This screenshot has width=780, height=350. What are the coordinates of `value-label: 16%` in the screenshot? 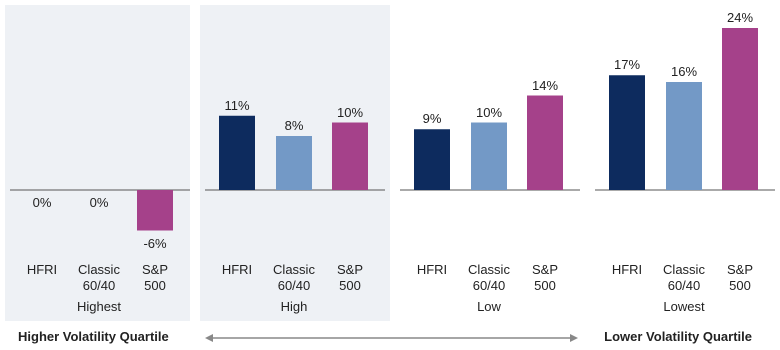 It's located at (684, 71).